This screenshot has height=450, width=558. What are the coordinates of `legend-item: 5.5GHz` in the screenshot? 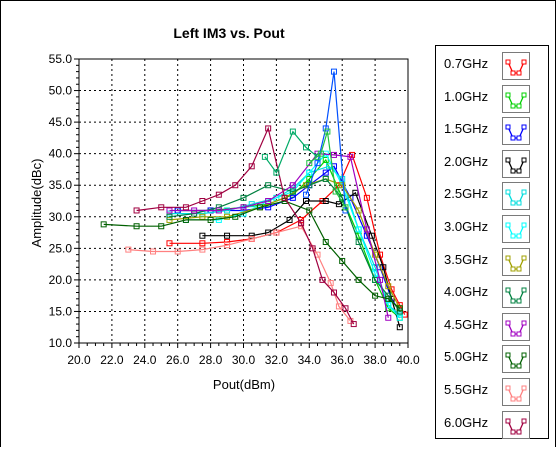 It's located at (492, 391).